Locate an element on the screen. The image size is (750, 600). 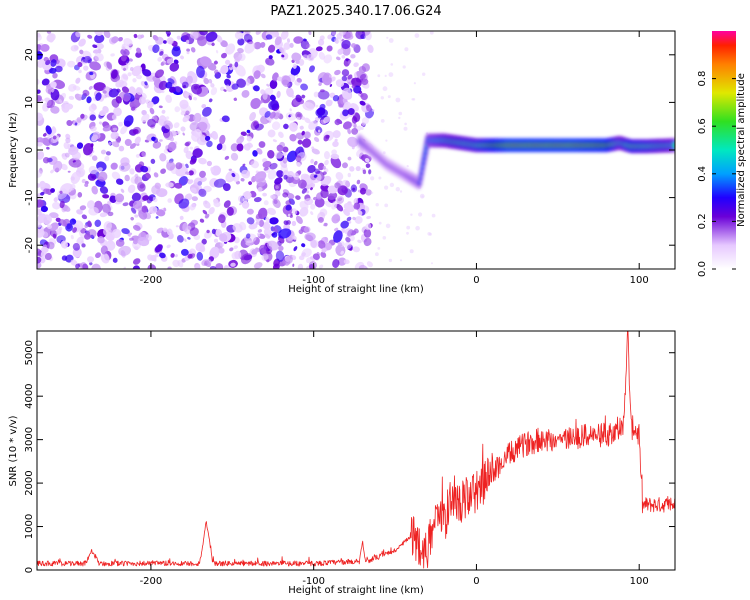
y-tick-label: 10 is located at coordinates (29, 102).